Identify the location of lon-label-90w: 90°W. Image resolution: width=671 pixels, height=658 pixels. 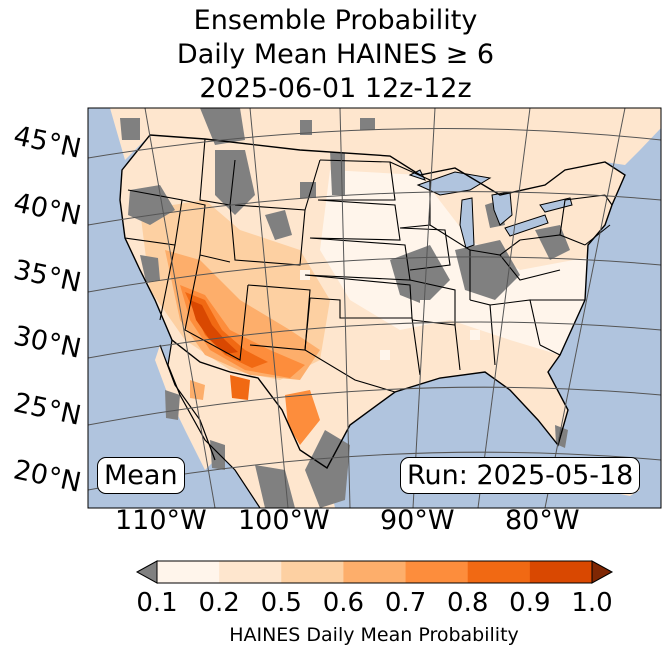
(417, 520).